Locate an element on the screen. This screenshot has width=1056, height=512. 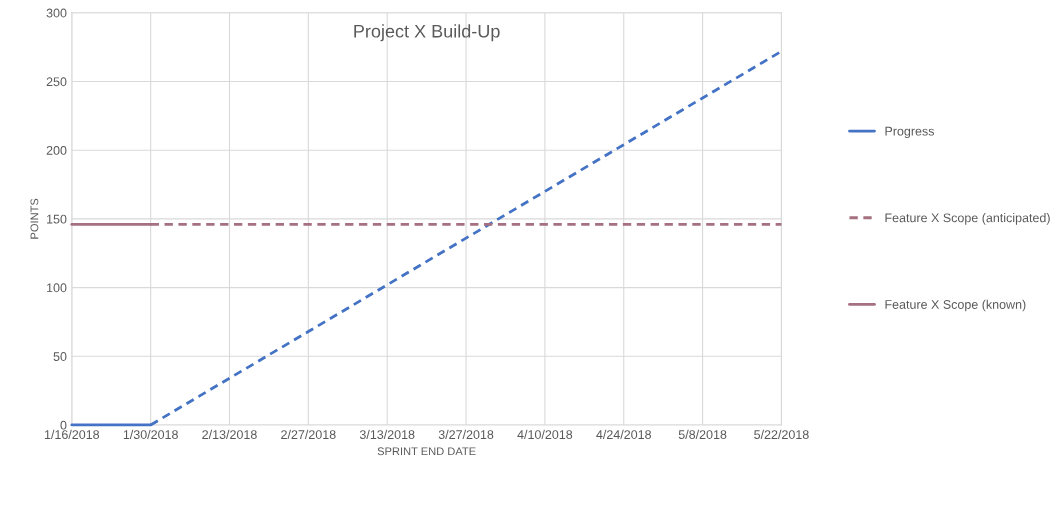
x-tick-label: 1/16/2018 is located at coordinates (72, 434).